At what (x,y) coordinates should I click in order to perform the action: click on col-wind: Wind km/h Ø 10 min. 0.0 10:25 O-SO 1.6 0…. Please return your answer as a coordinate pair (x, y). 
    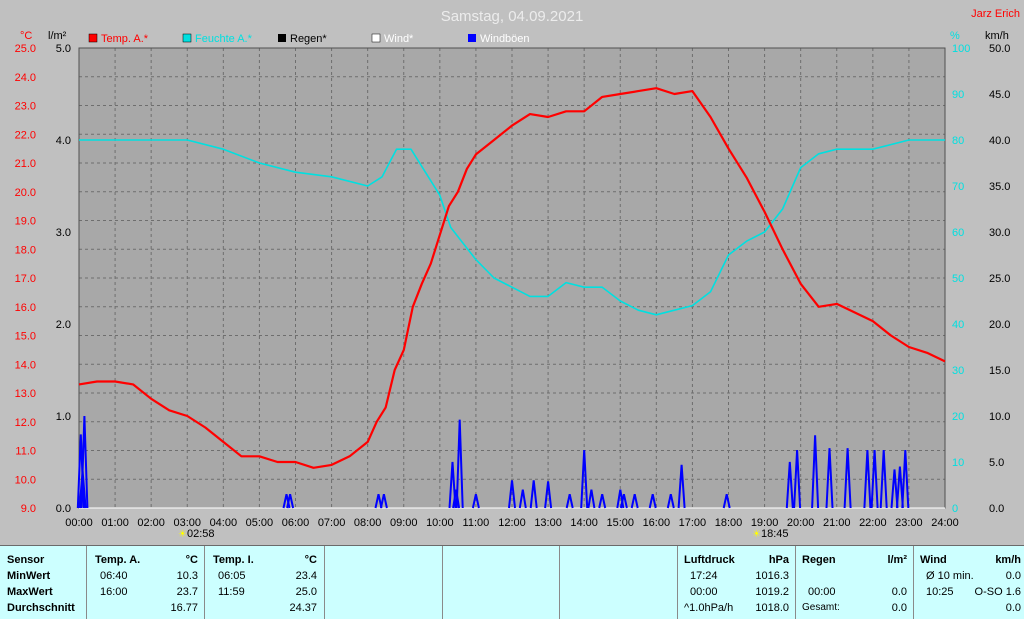
    Looking at the image, I should click on (969, 582).